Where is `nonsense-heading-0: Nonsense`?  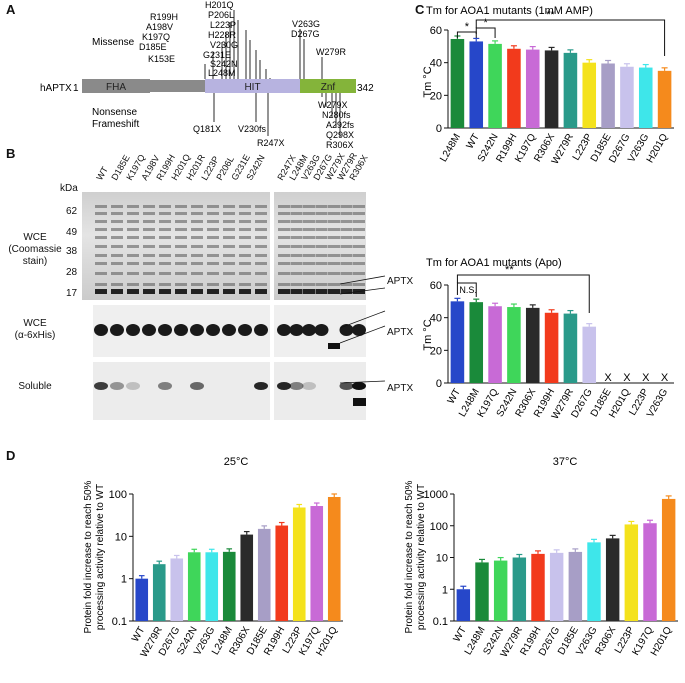 nonsense-heading-0: Nonsense is located at coordinates (114, 112).